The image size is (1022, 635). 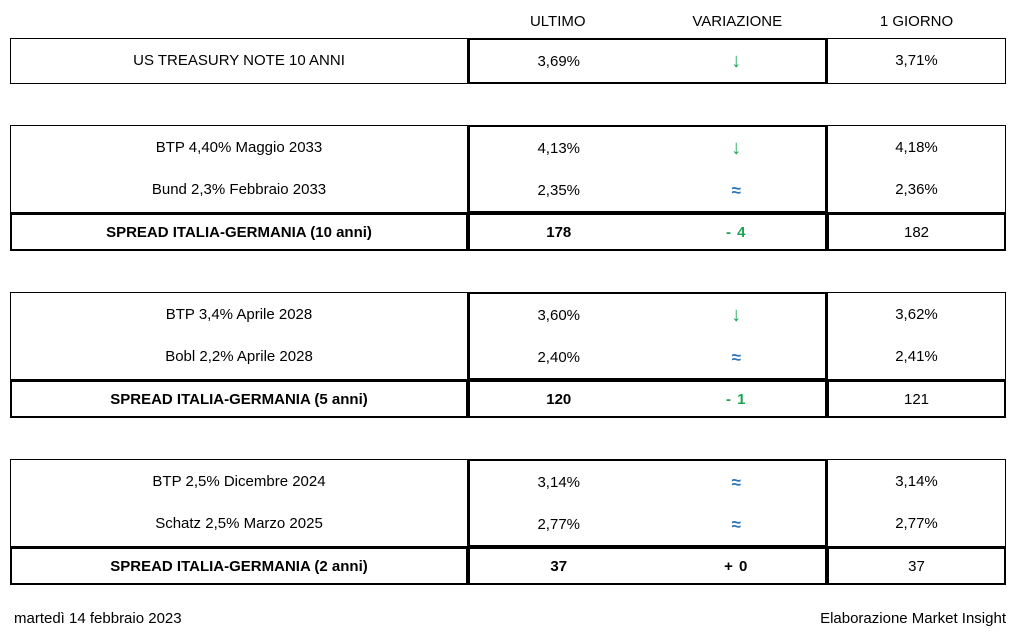 I want to click on spread-values-box: 37 + 0, so click(x=647, y=566).